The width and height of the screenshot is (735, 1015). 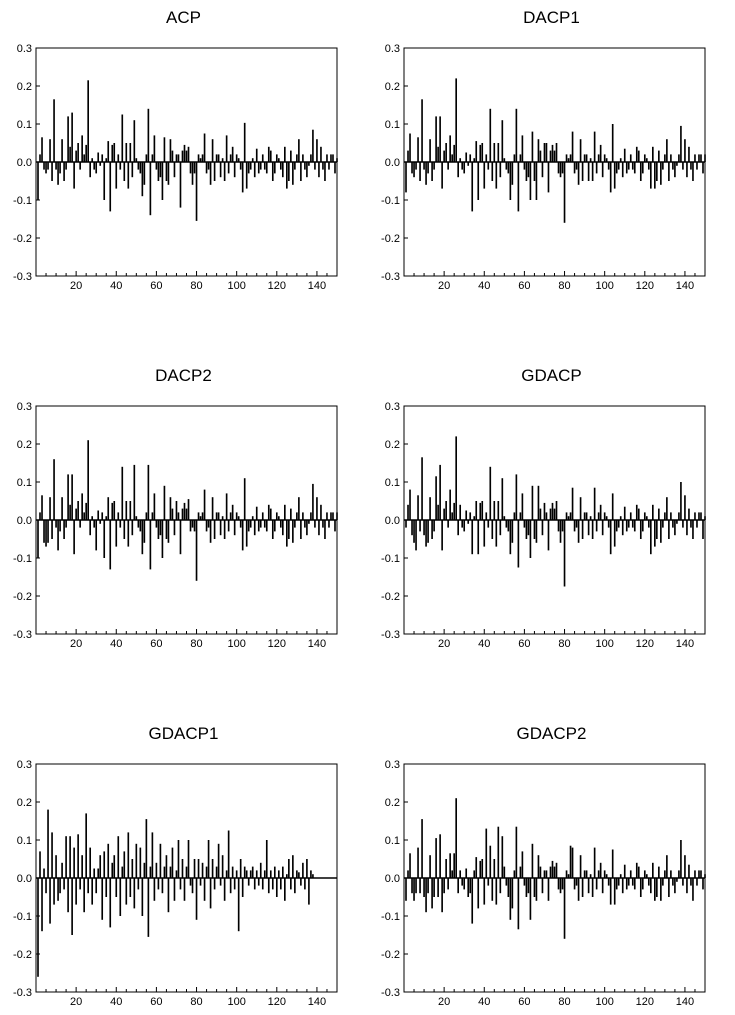 What do you see at coordinates (645, 286) in the screenshot?
I see `x-tick-label: 120` at bounding box center [645, 286].